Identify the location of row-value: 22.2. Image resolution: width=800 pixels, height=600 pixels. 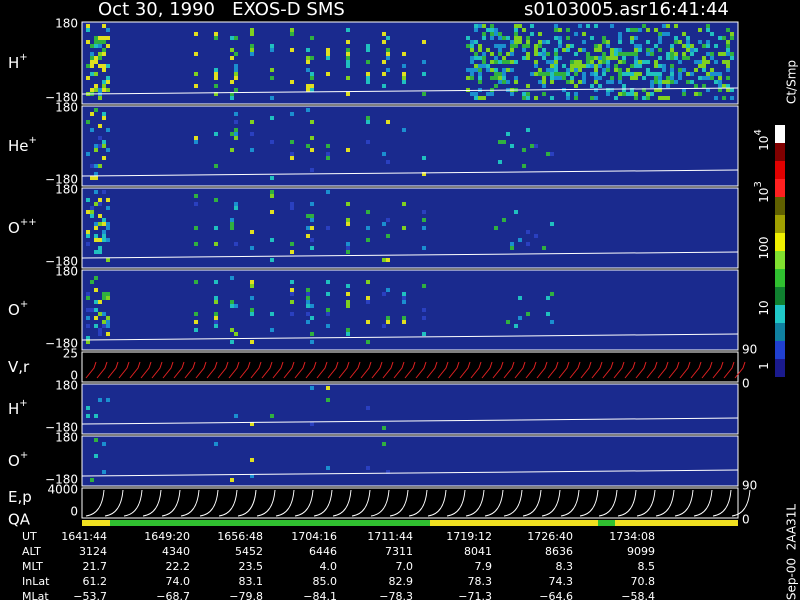
(178, 566).